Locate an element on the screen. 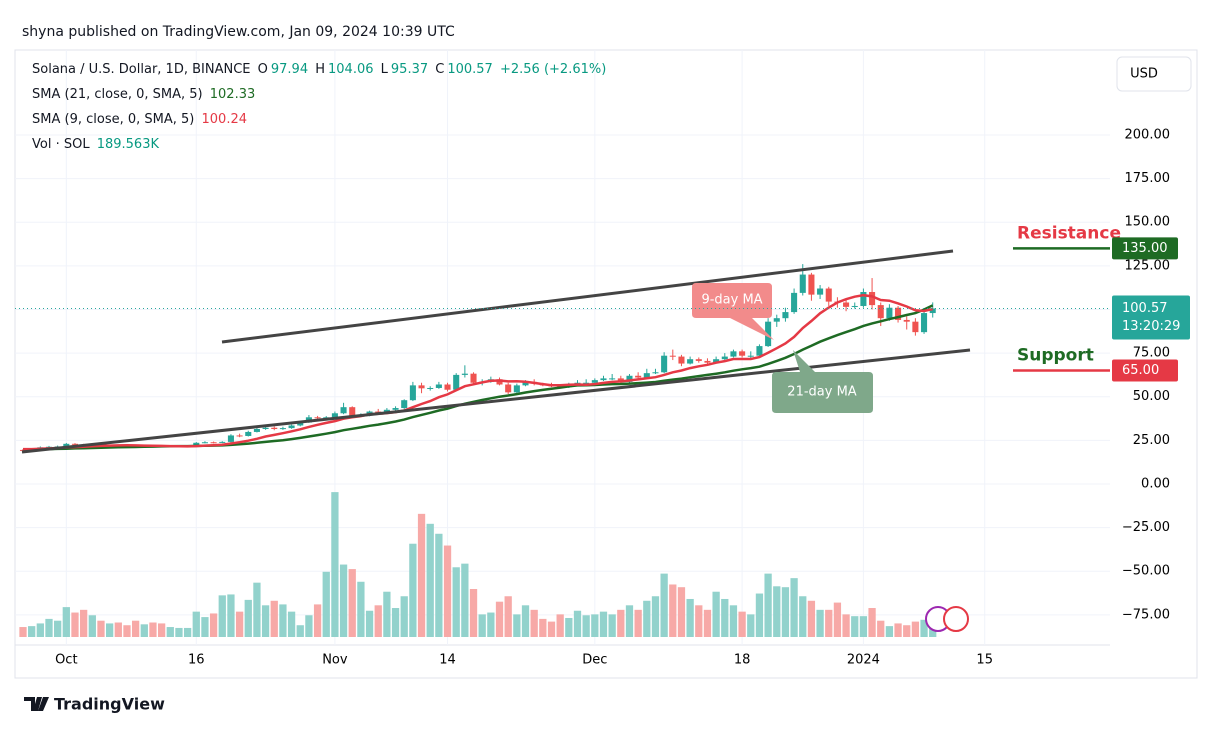 This screenshot has width=1220, height=740. currency-button is located at coordinates (1154, 74).